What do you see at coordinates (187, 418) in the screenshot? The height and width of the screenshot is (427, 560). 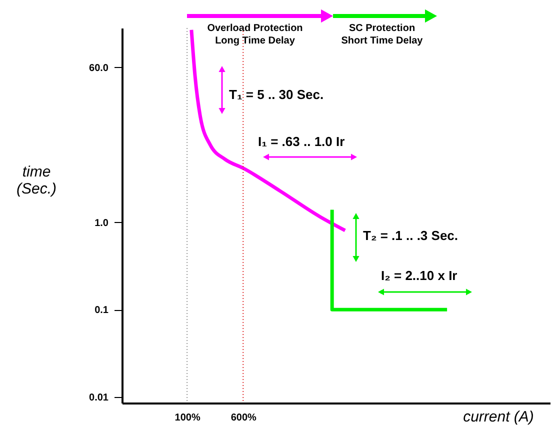 I see `x-tick-label: 100%` at bounding box center [187, 418].